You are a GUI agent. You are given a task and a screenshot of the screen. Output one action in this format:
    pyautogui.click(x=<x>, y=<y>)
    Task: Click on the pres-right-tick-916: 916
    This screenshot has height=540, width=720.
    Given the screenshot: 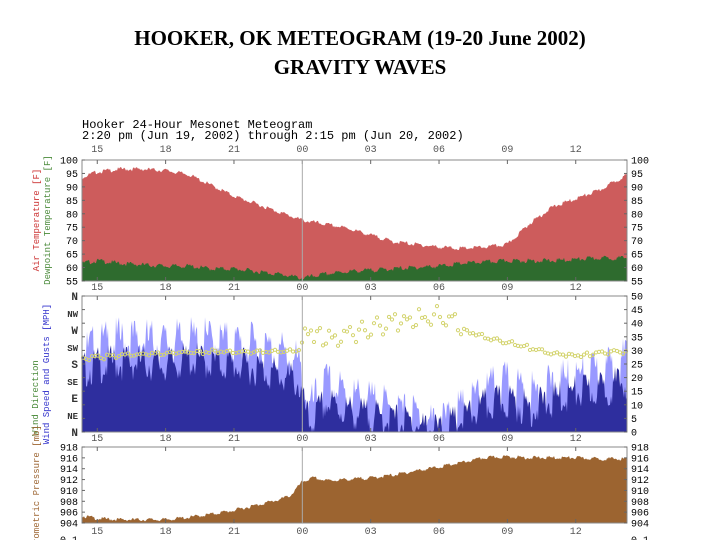 What is the action you would take?
    pyautogui.click(x=640, y=459)
    